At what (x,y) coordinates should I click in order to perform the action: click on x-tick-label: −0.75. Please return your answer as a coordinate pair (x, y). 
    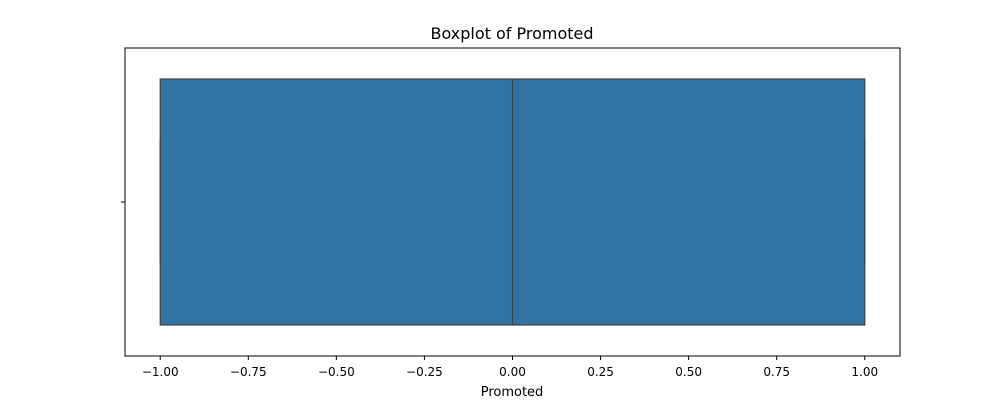
    Looking at the image, I should click on (248, 372).